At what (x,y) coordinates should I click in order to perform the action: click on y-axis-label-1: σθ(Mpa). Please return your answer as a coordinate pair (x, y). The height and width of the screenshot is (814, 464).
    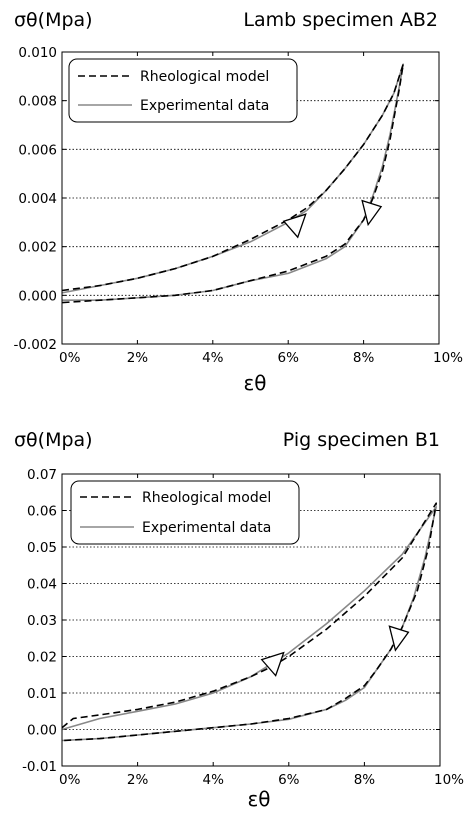
    Looking at the image, I should click on (53, 20).